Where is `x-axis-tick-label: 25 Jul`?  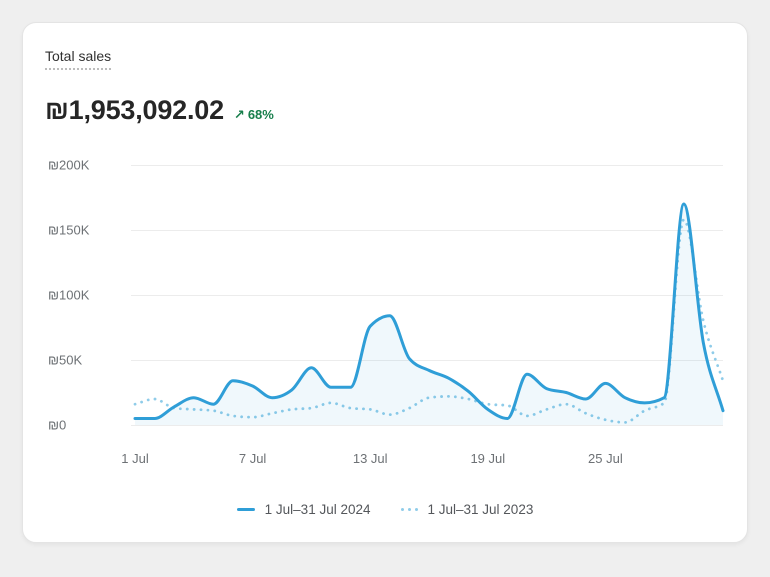
x-axis-tick-label: 25 Jul is located at coordinates (605, 458).